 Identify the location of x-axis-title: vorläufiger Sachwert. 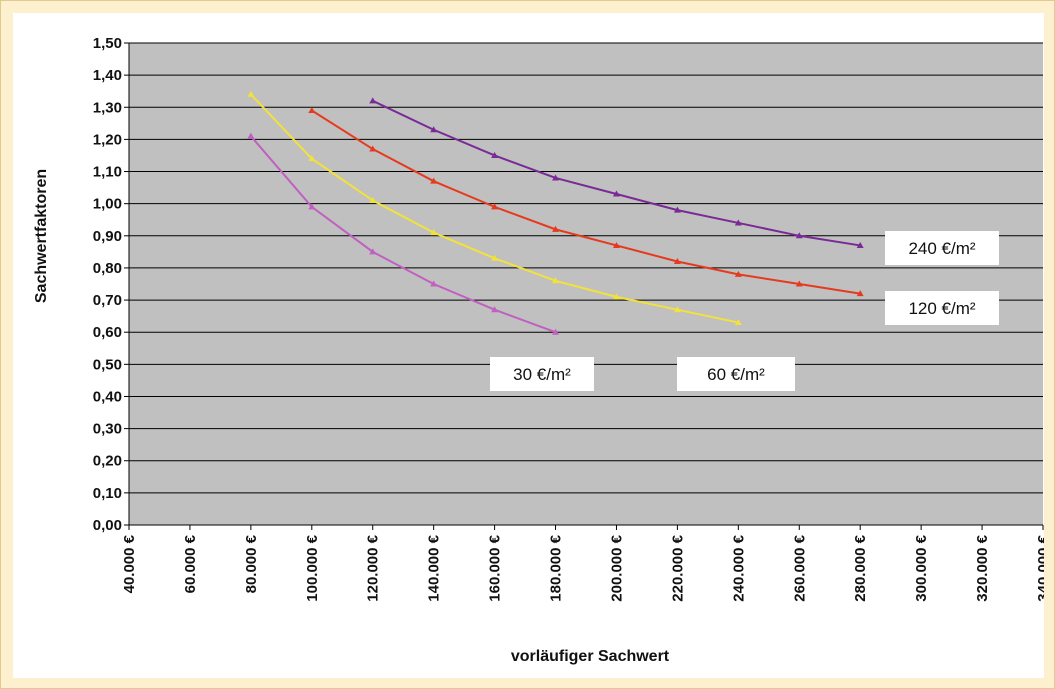
(590, 656).